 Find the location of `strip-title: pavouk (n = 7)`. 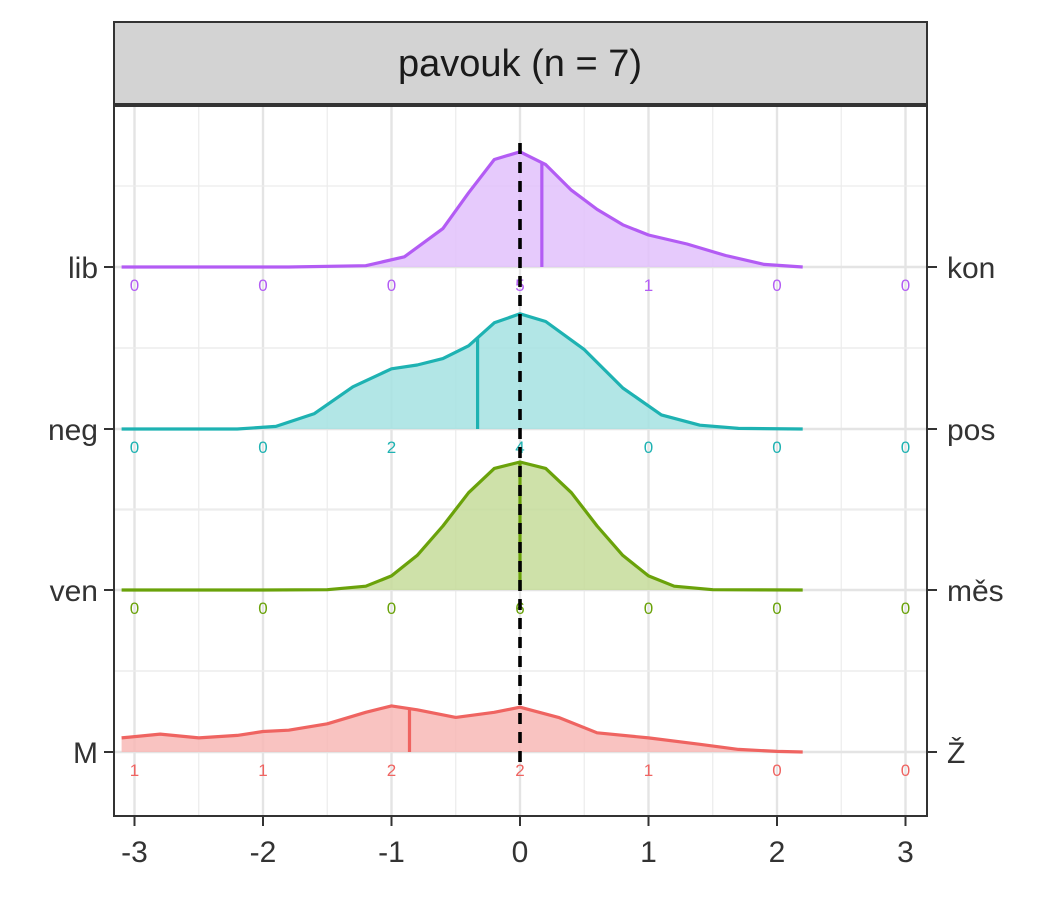

strip-title: pavouk (n = 7) is located at coordinates (520, 64).